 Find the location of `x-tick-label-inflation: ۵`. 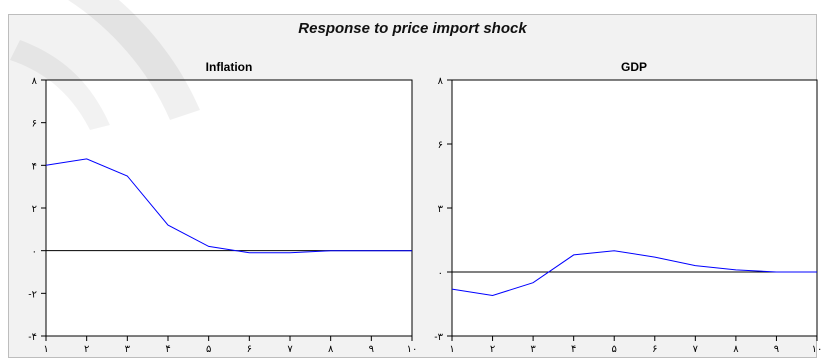

x-tick-label-inflation: ۵ is located at coordinates (208, 349).